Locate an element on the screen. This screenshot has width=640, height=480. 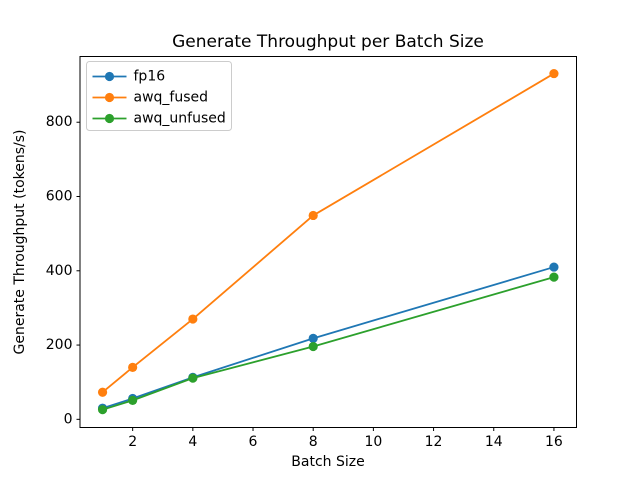
y-tick-label: 200 is located at coordinates (59, 345).